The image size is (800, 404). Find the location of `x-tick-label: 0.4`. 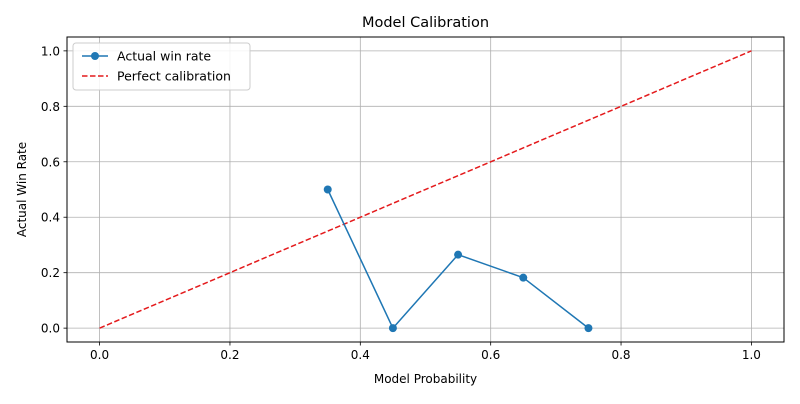

x-tick-label: 0.4 is located at coordinates (360, 355).